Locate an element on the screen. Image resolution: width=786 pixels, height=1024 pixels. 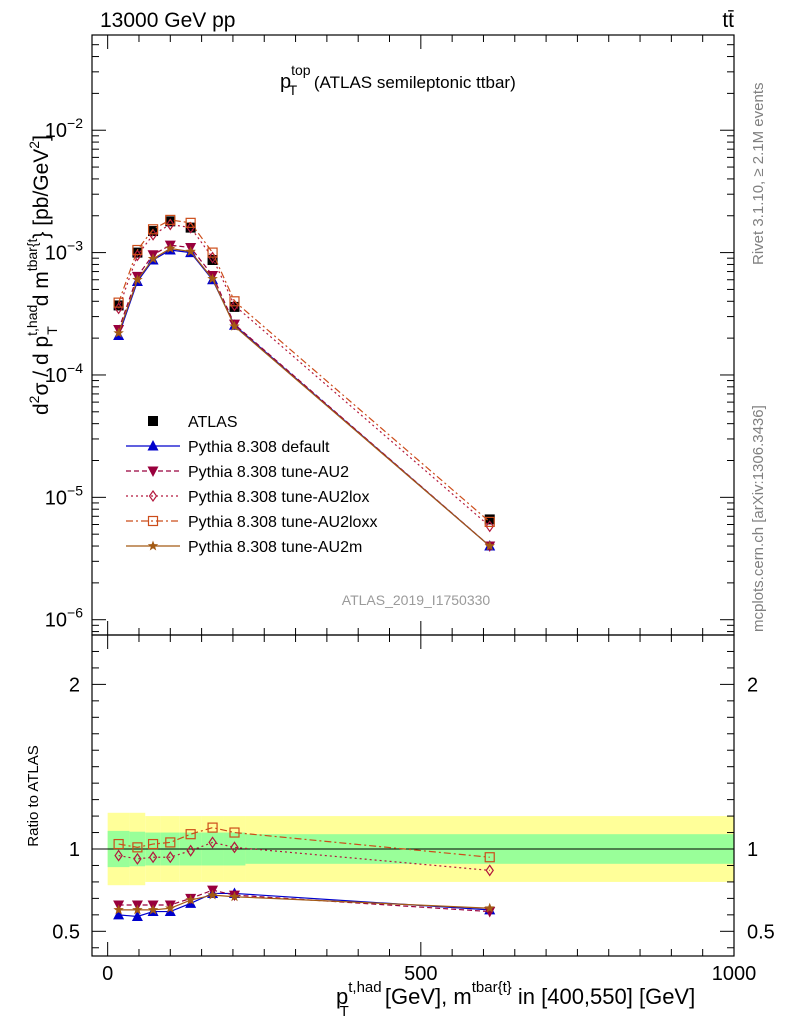
ratio-series-group is located at coordinates (304, 871).